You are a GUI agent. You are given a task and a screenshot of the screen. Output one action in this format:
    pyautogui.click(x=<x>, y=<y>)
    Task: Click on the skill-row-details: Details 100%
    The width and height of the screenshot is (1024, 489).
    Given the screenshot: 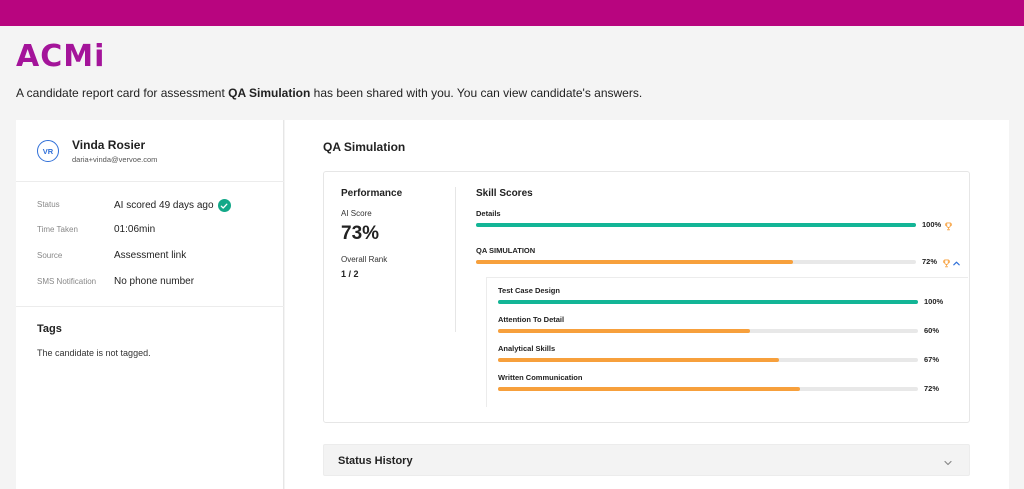 What is the action you would take?
    pyautogui.click(x=721, y=222)
    